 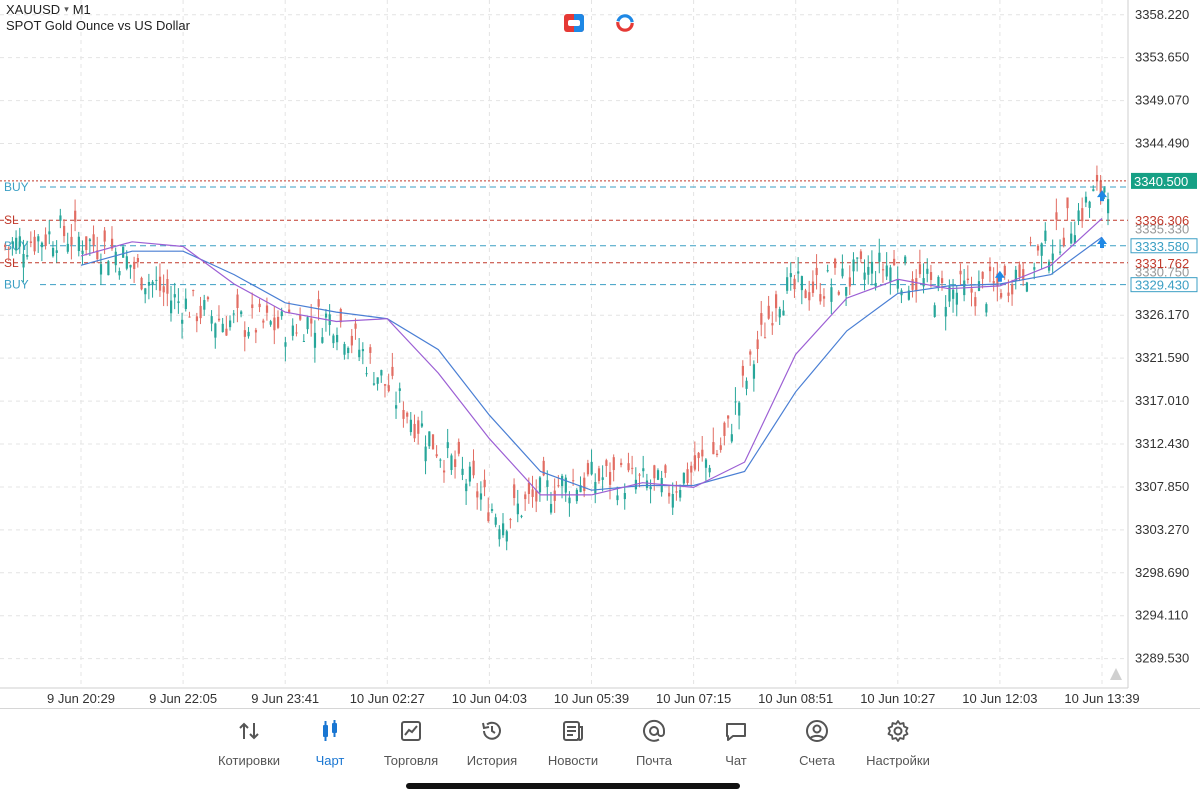 I want to click on tab-quotes: Котировки, so click(x=249, y=747).